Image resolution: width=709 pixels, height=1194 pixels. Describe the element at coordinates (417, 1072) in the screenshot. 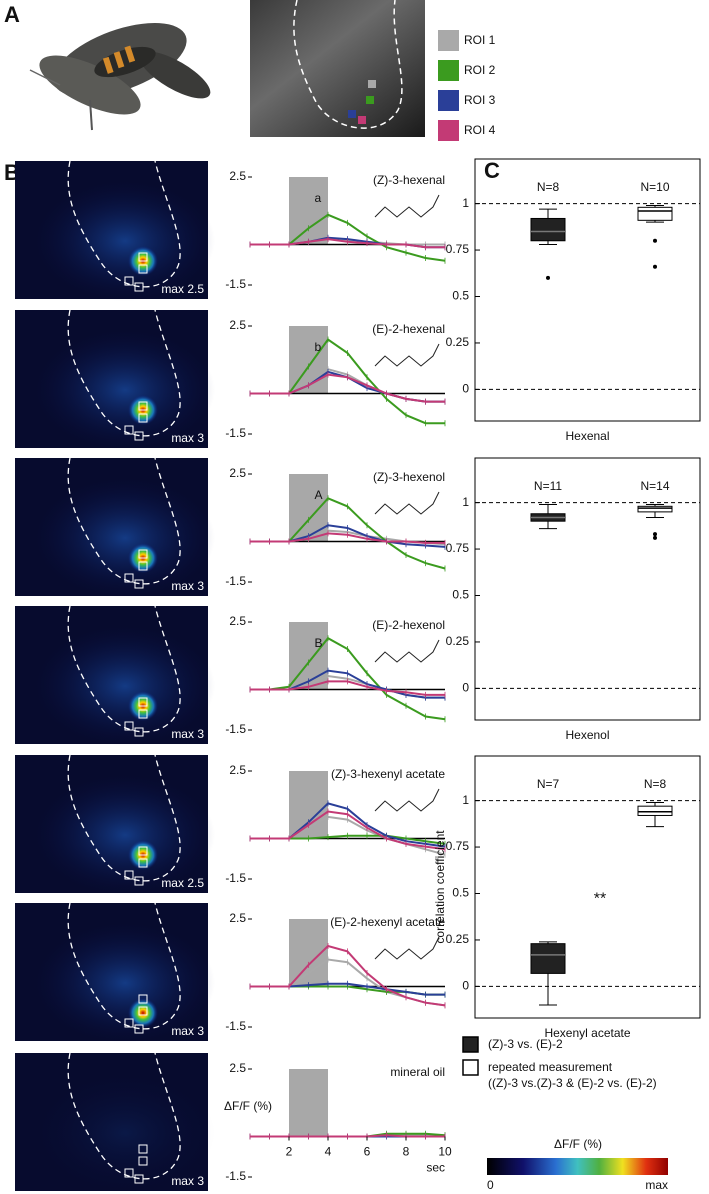

I see `odor-label: mineral oil` at that location.